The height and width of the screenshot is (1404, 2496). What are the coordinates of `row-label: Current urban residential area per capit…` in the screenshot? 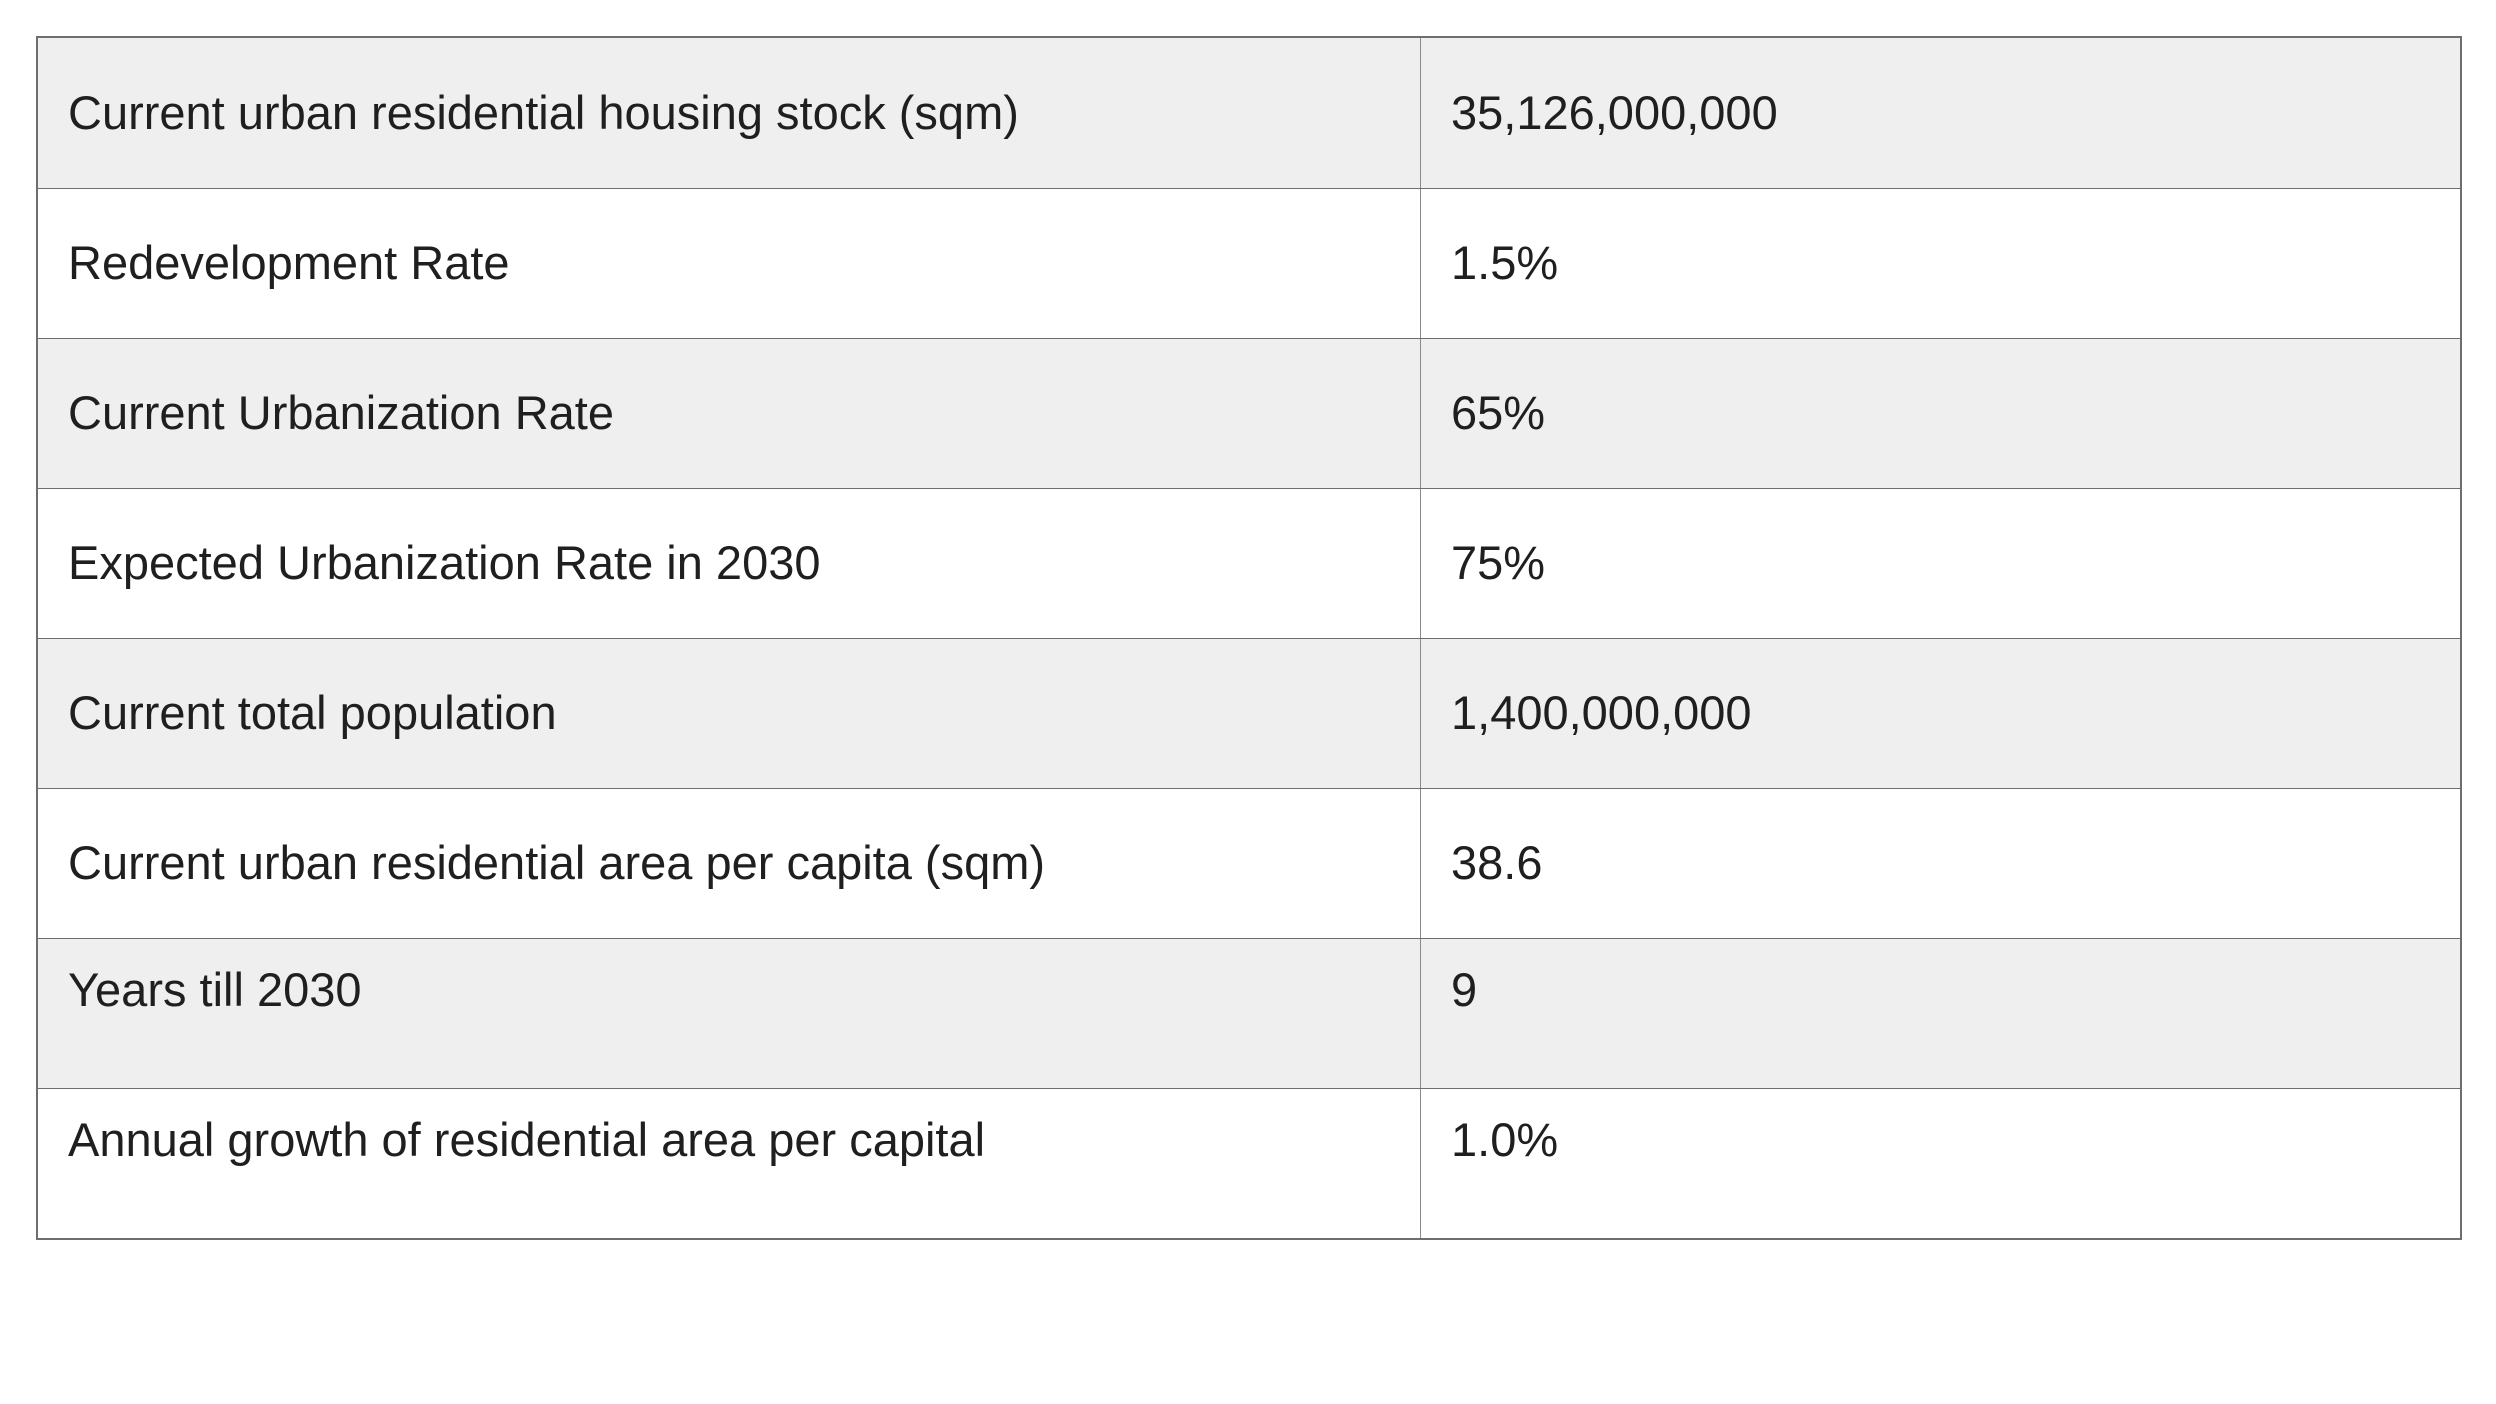 It's located at (729, 863).